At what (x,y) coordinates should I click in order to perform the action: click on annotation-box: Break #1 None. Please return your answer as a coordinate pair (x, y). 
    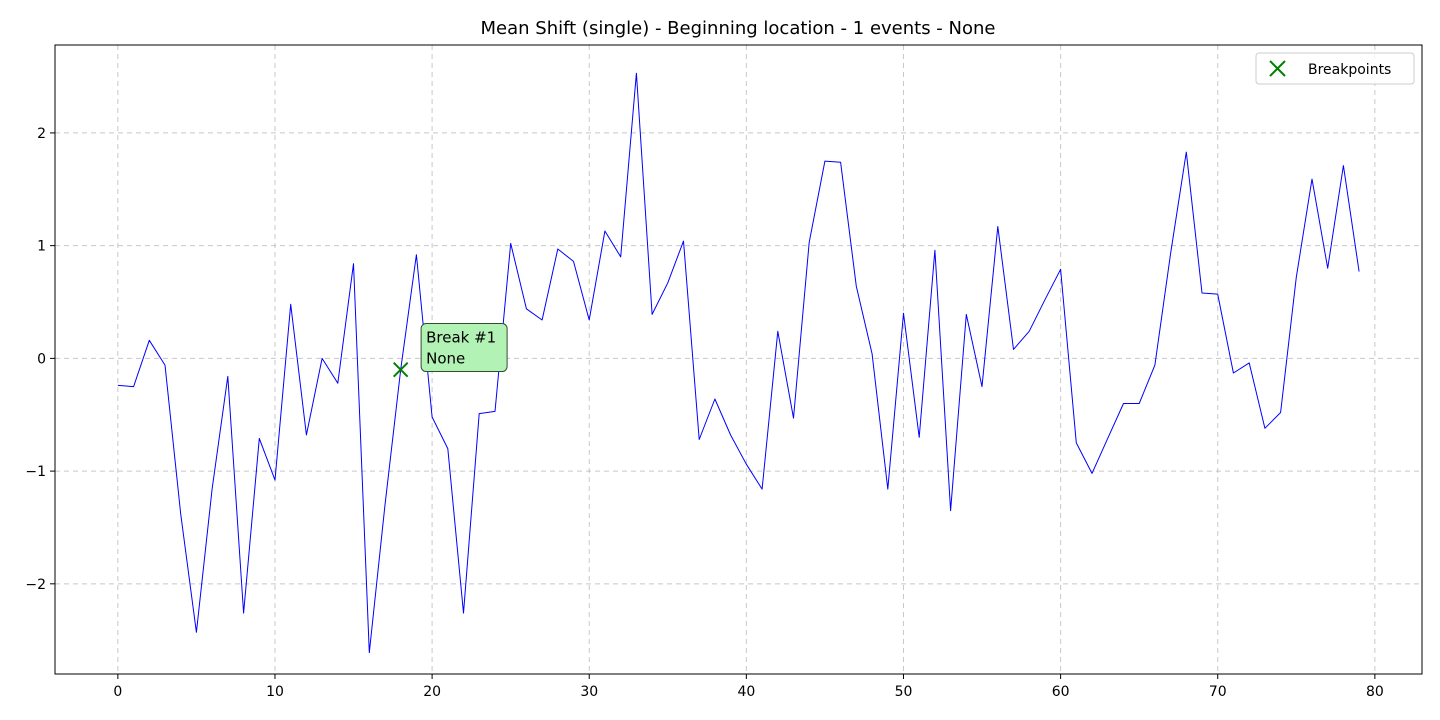
    Looking at the image, I should click on (464, 348).